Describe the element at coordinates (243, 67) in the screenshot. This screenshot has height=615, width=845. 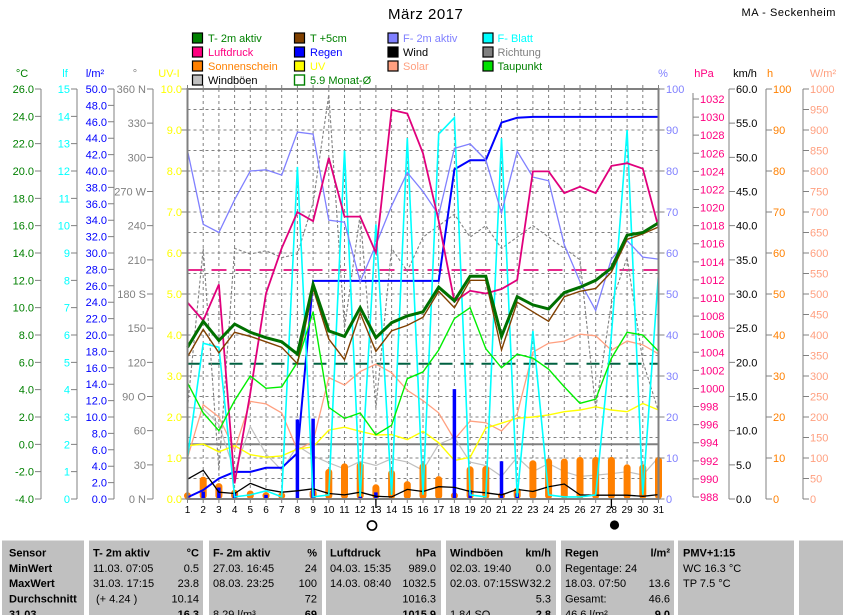
I see `svg-text: Sonnenschein` at that location.